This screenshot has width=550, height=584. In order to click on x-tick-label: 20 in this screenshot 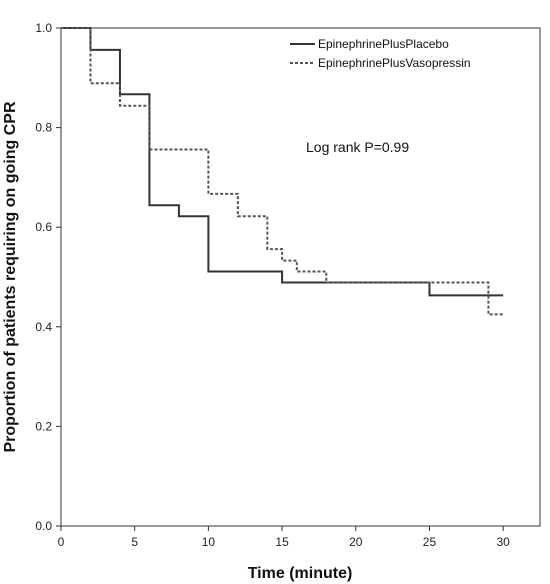, I will do `click(356, 542)`.